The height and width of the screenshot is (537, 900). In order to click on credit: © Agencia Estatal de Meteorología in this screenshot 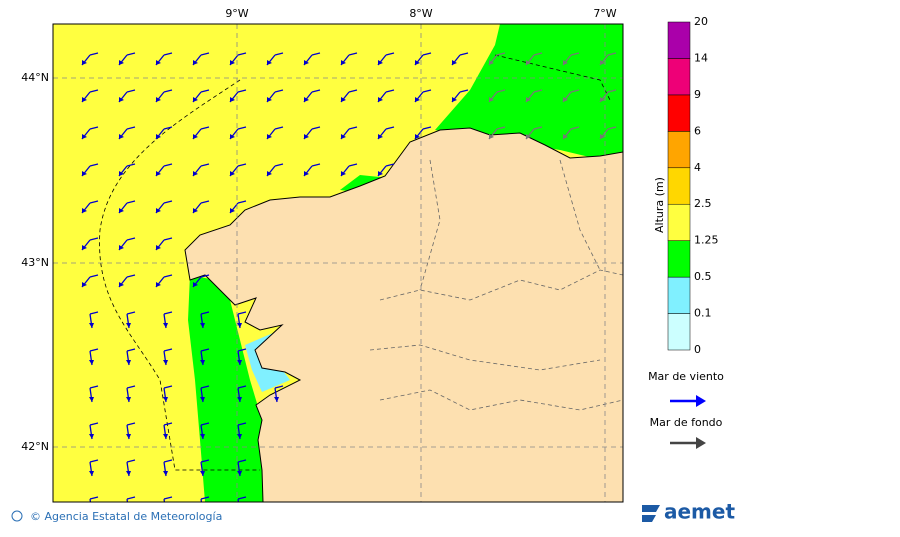, I will do `click(126, 516)`.